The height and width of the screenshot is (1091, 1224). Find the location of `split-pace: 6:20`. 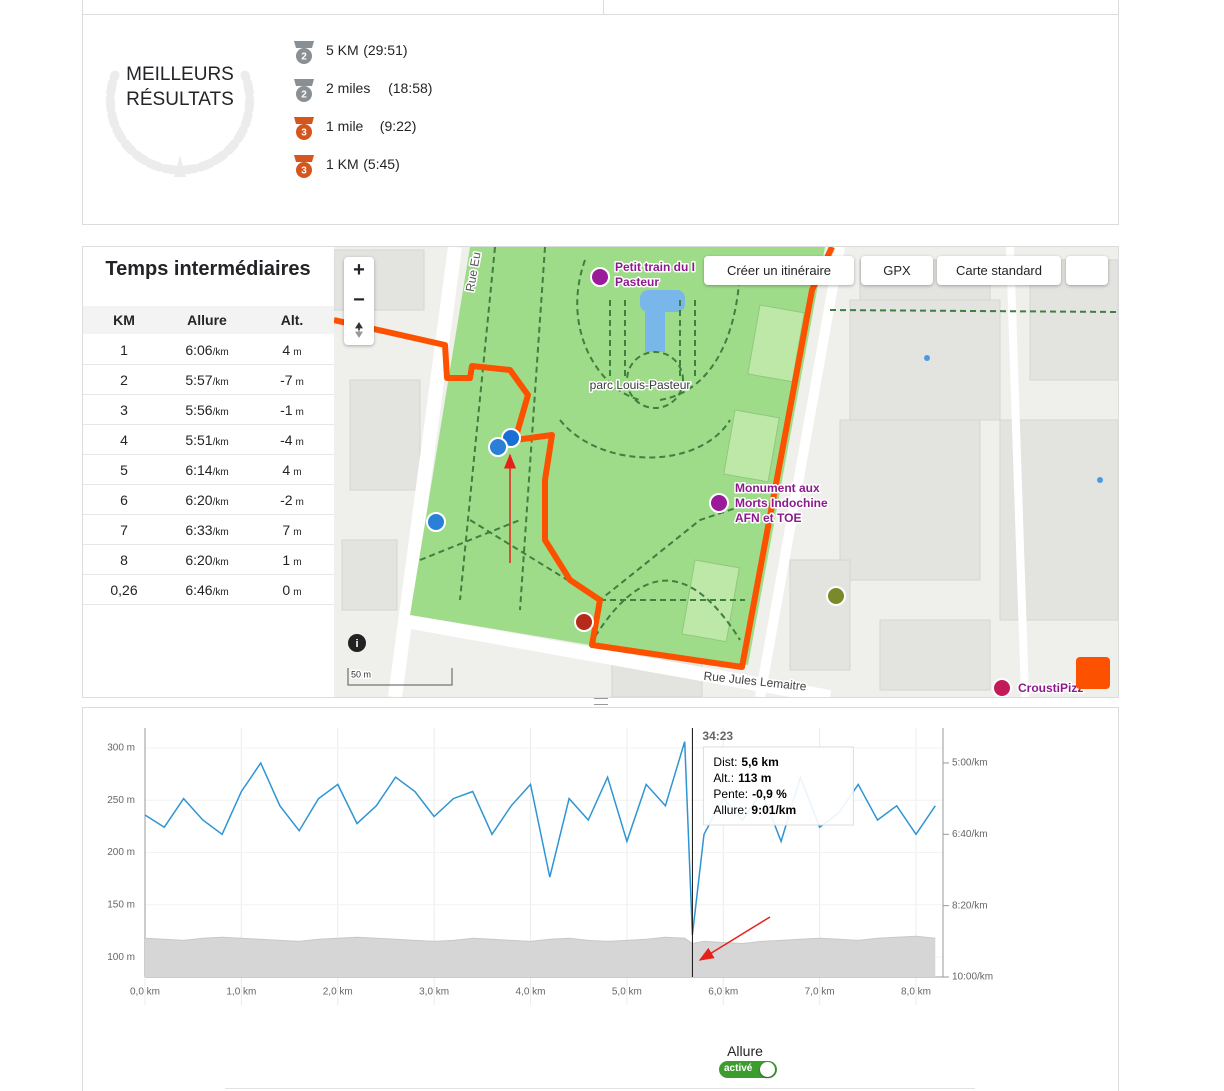

split-pace: 6:20 is located at coordinates (199, 500).